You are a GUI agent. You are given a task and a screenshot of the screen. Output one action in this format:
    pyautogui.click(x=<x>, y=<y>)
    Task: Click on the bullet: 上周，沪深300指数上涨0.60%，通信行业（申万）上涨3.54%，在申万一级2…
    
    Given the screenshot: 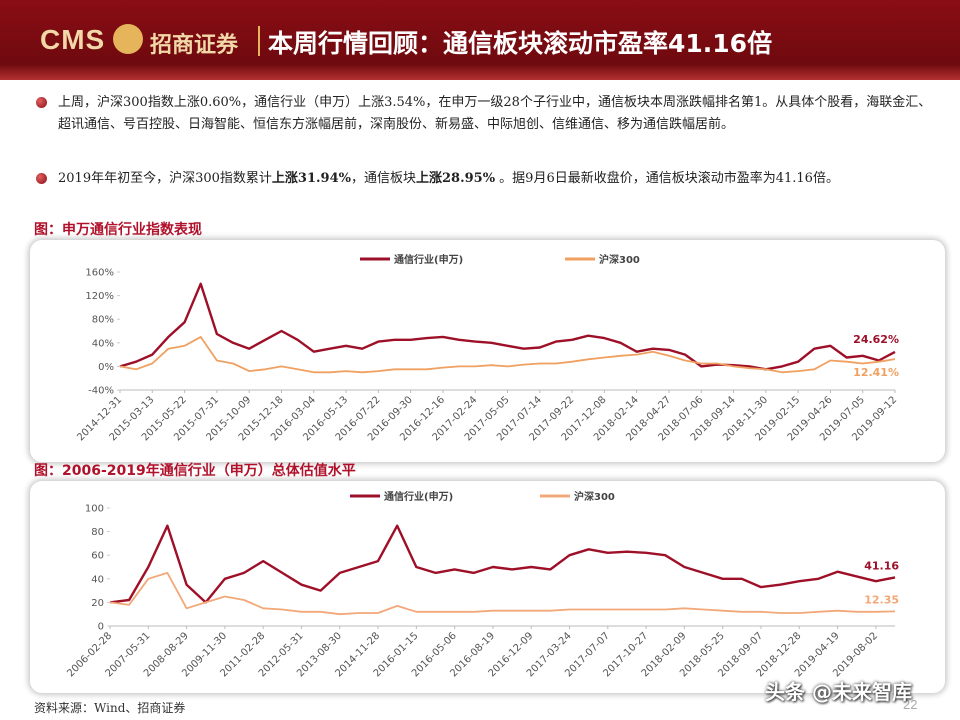 What is the action you would take?
    pyautogui.click(x=487, y=114)
    